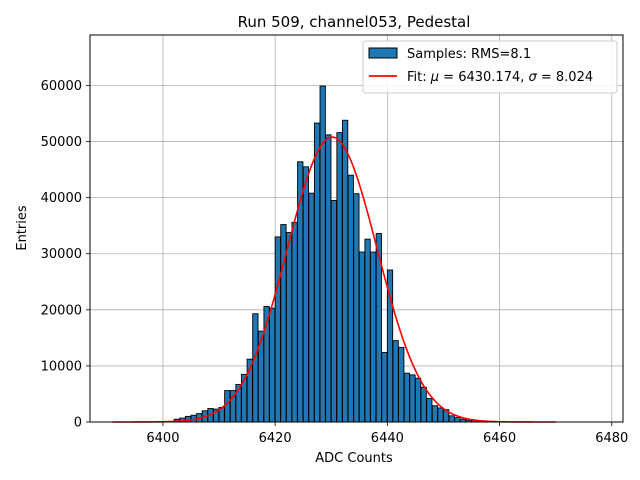  Describe the element at coordinates (469, 54) in the screenshot. I see `legend-hist-label: Samples: RMS=8.1` at that location.